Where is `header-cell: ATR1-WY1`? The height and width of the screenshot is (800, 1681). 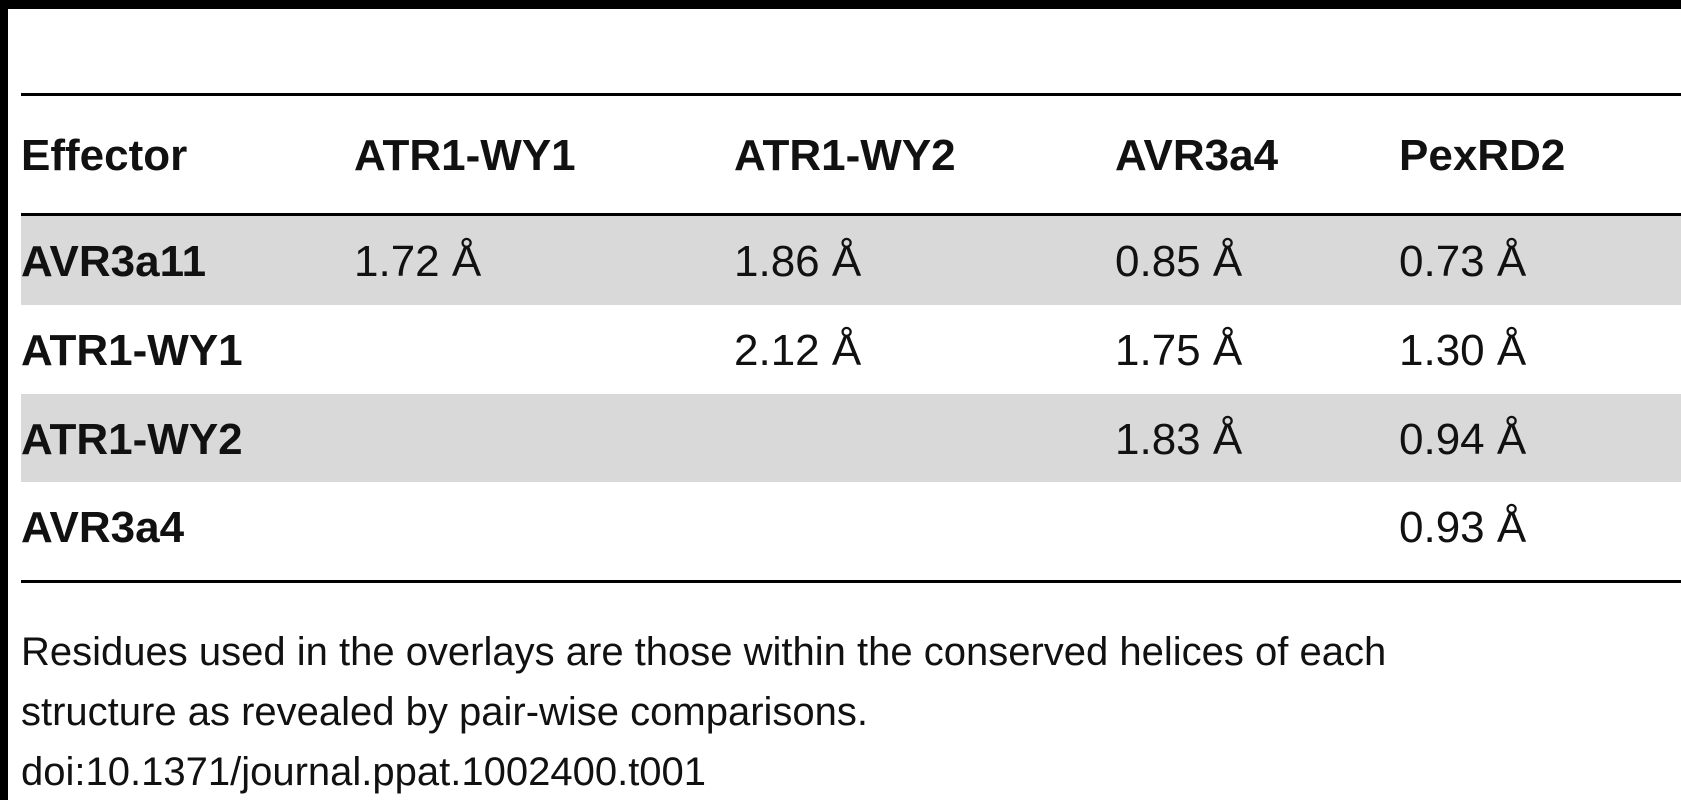 header-cell: ATR1-WY1 is located at coordinates (465, 155).